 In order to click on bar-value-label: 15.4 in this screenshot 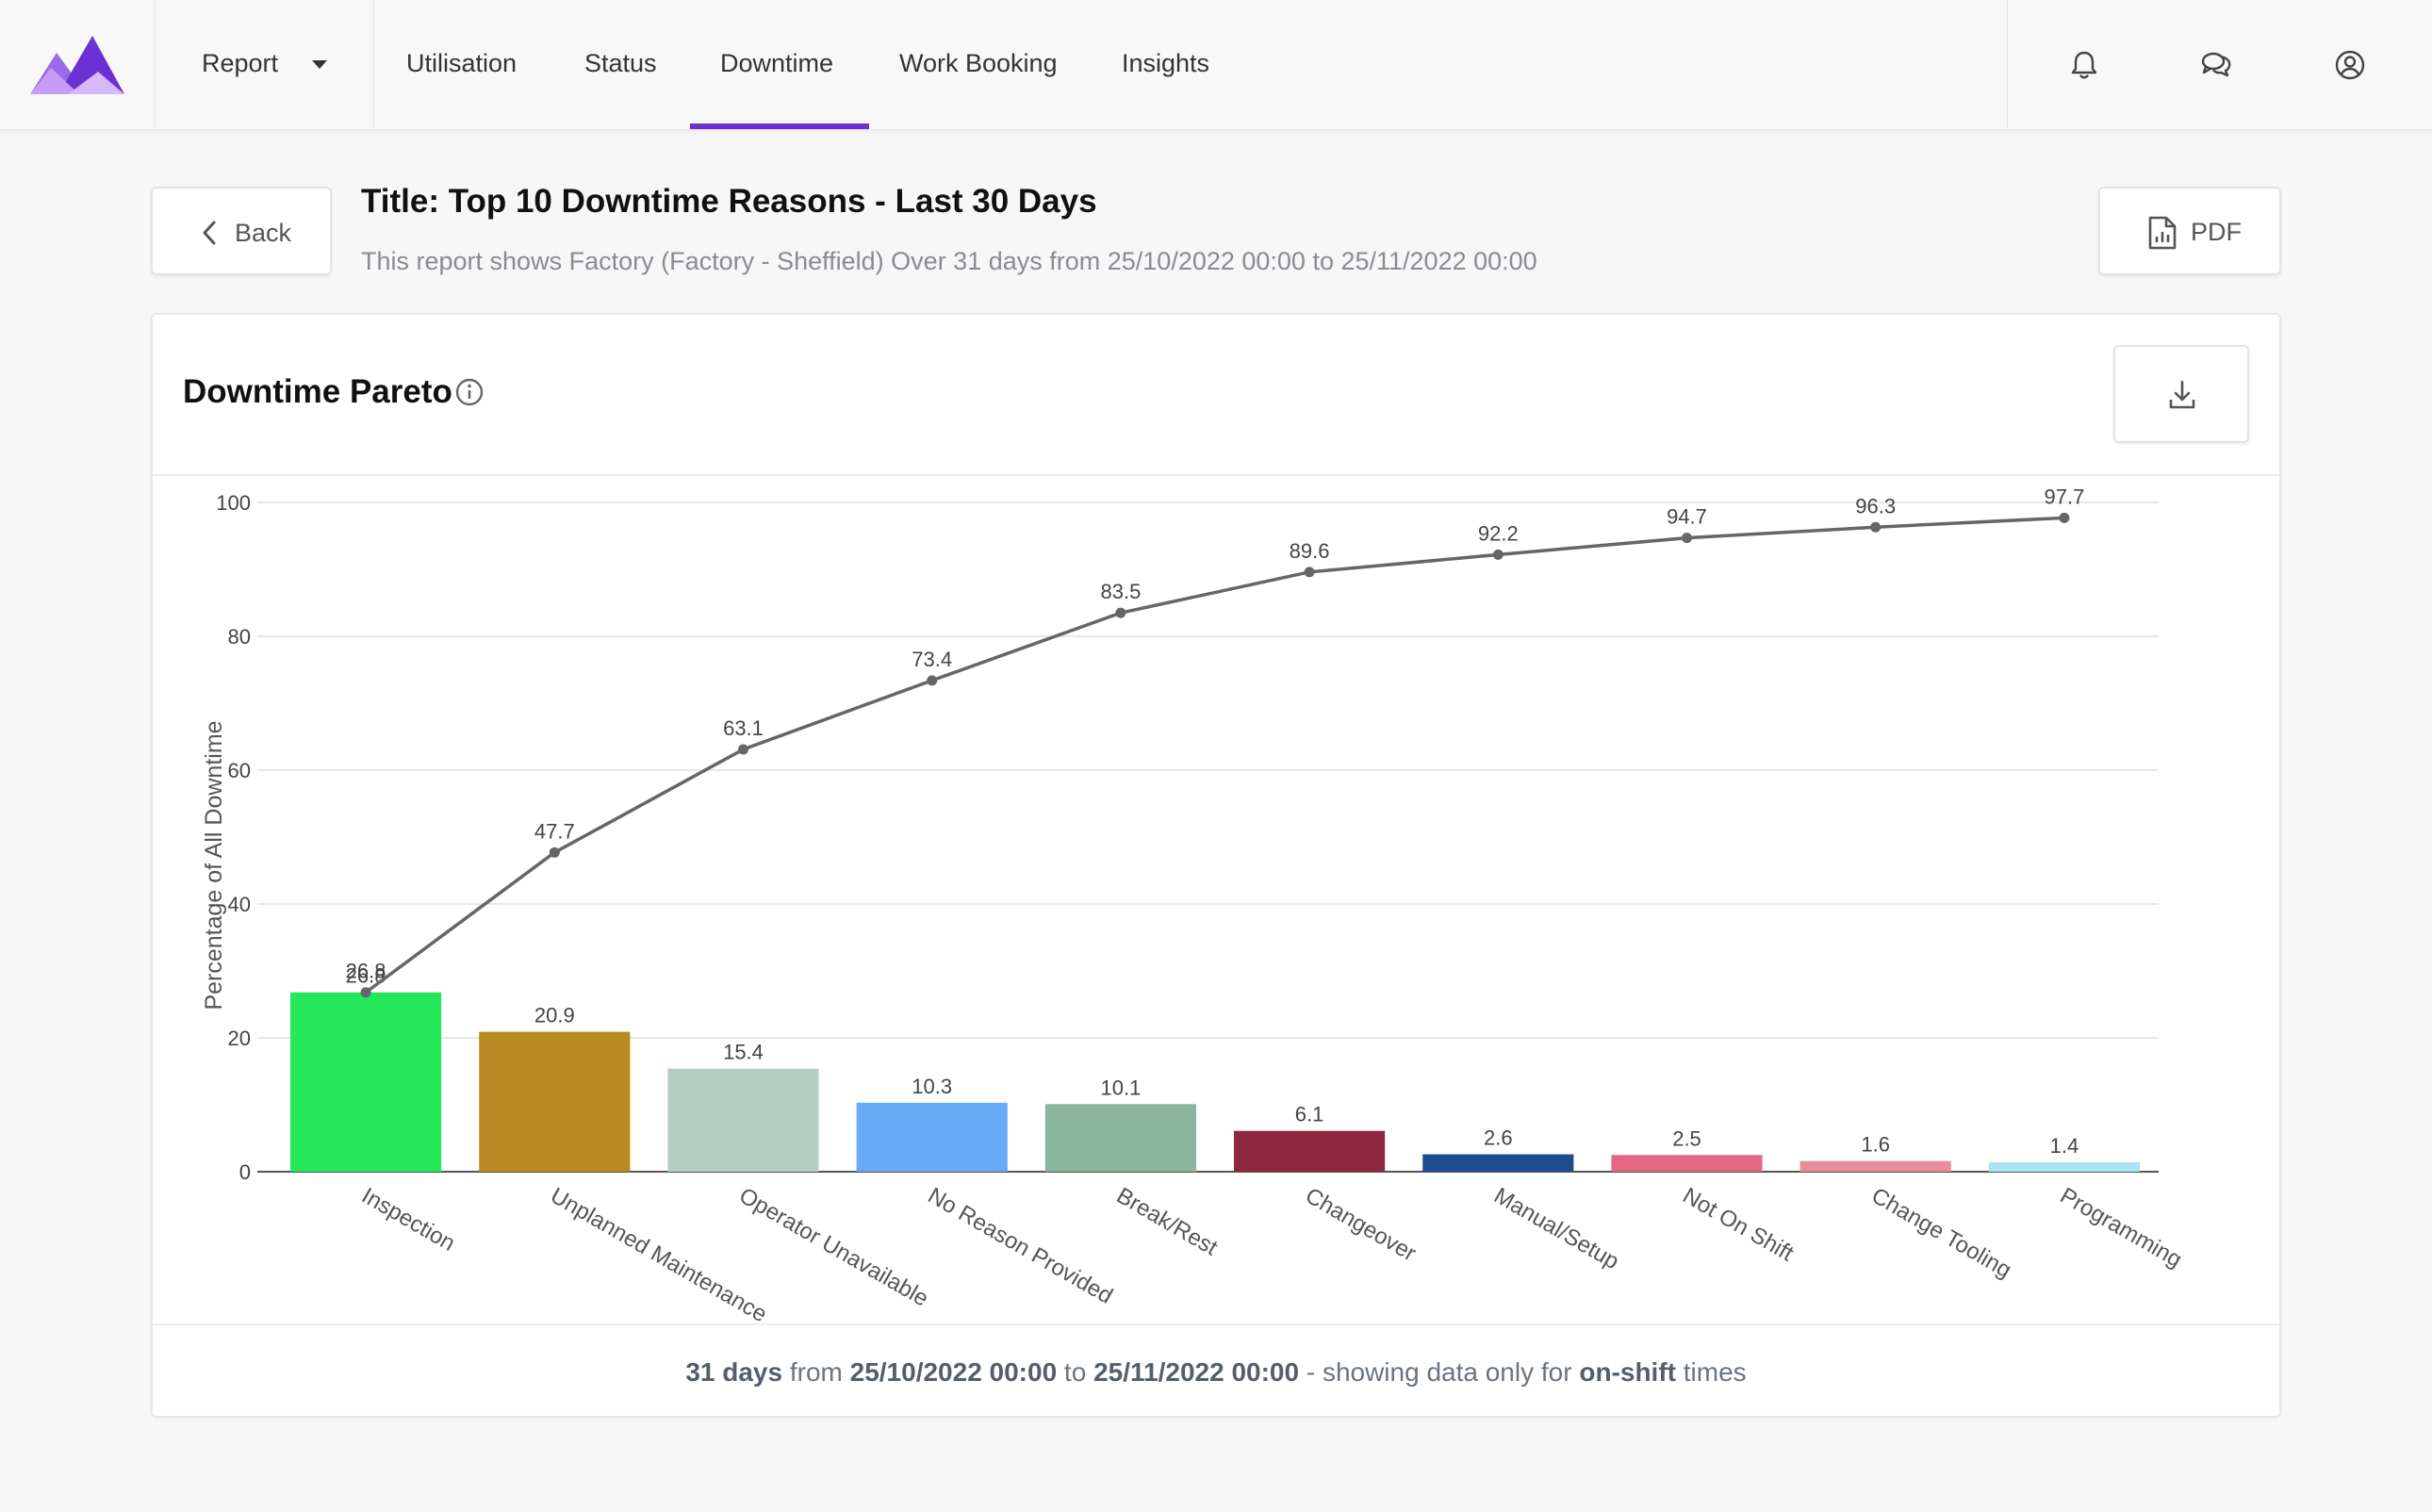, I will do `click(743, 1052)`.